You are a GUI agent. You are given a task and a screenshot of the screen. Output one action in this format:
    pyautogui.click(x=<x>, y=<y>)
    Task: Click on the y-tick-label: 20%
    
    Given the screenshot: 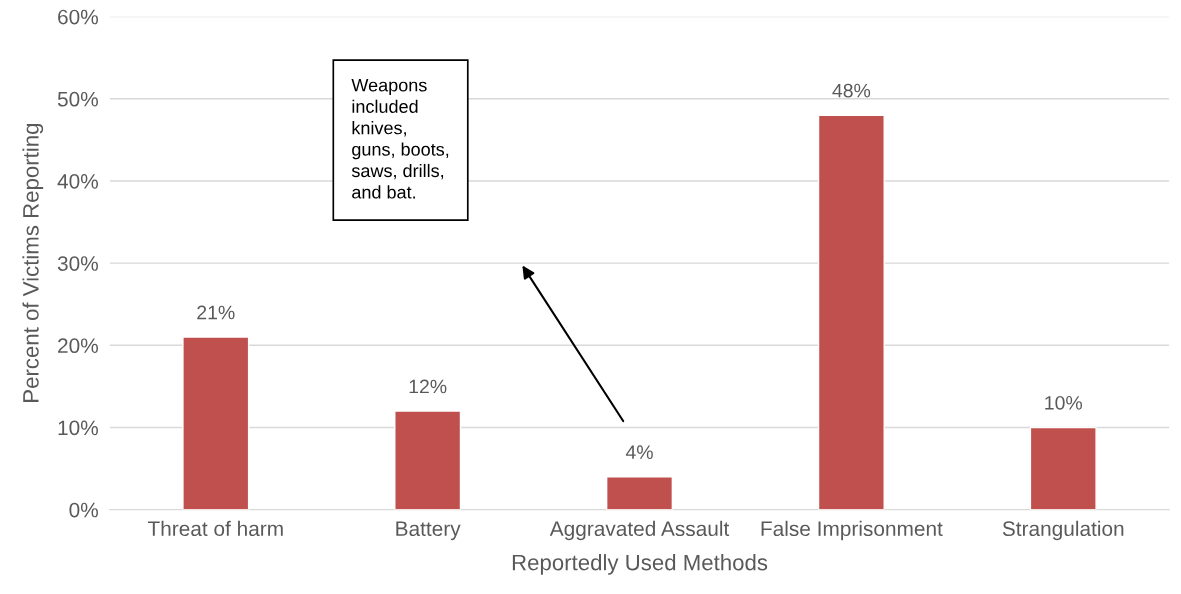 What is the action you would take?
    pyautogui.click(x=78, y=346)
    